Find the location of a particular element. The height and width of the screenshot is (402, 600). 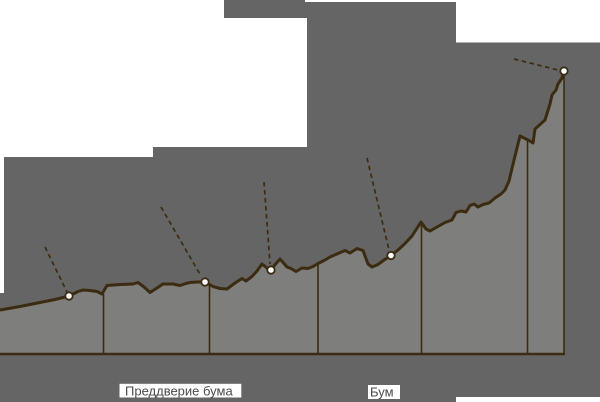

svg-text: Бум is located at coordinates (382, 391).